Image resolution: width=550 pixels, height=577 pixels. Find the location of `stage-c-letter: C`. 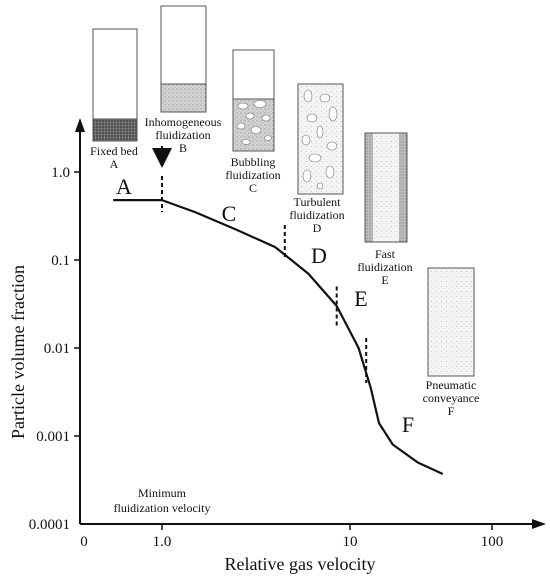

stage-c-letter: C is located at coordinates (253, 188).